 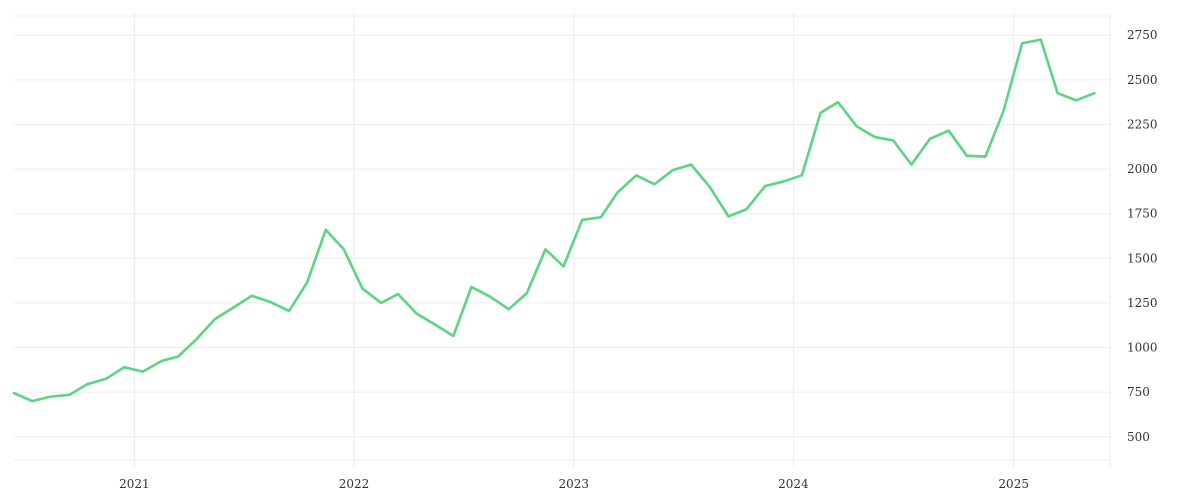 I want to click on x-tick-label: 2025, so click(x=1013, y=484).